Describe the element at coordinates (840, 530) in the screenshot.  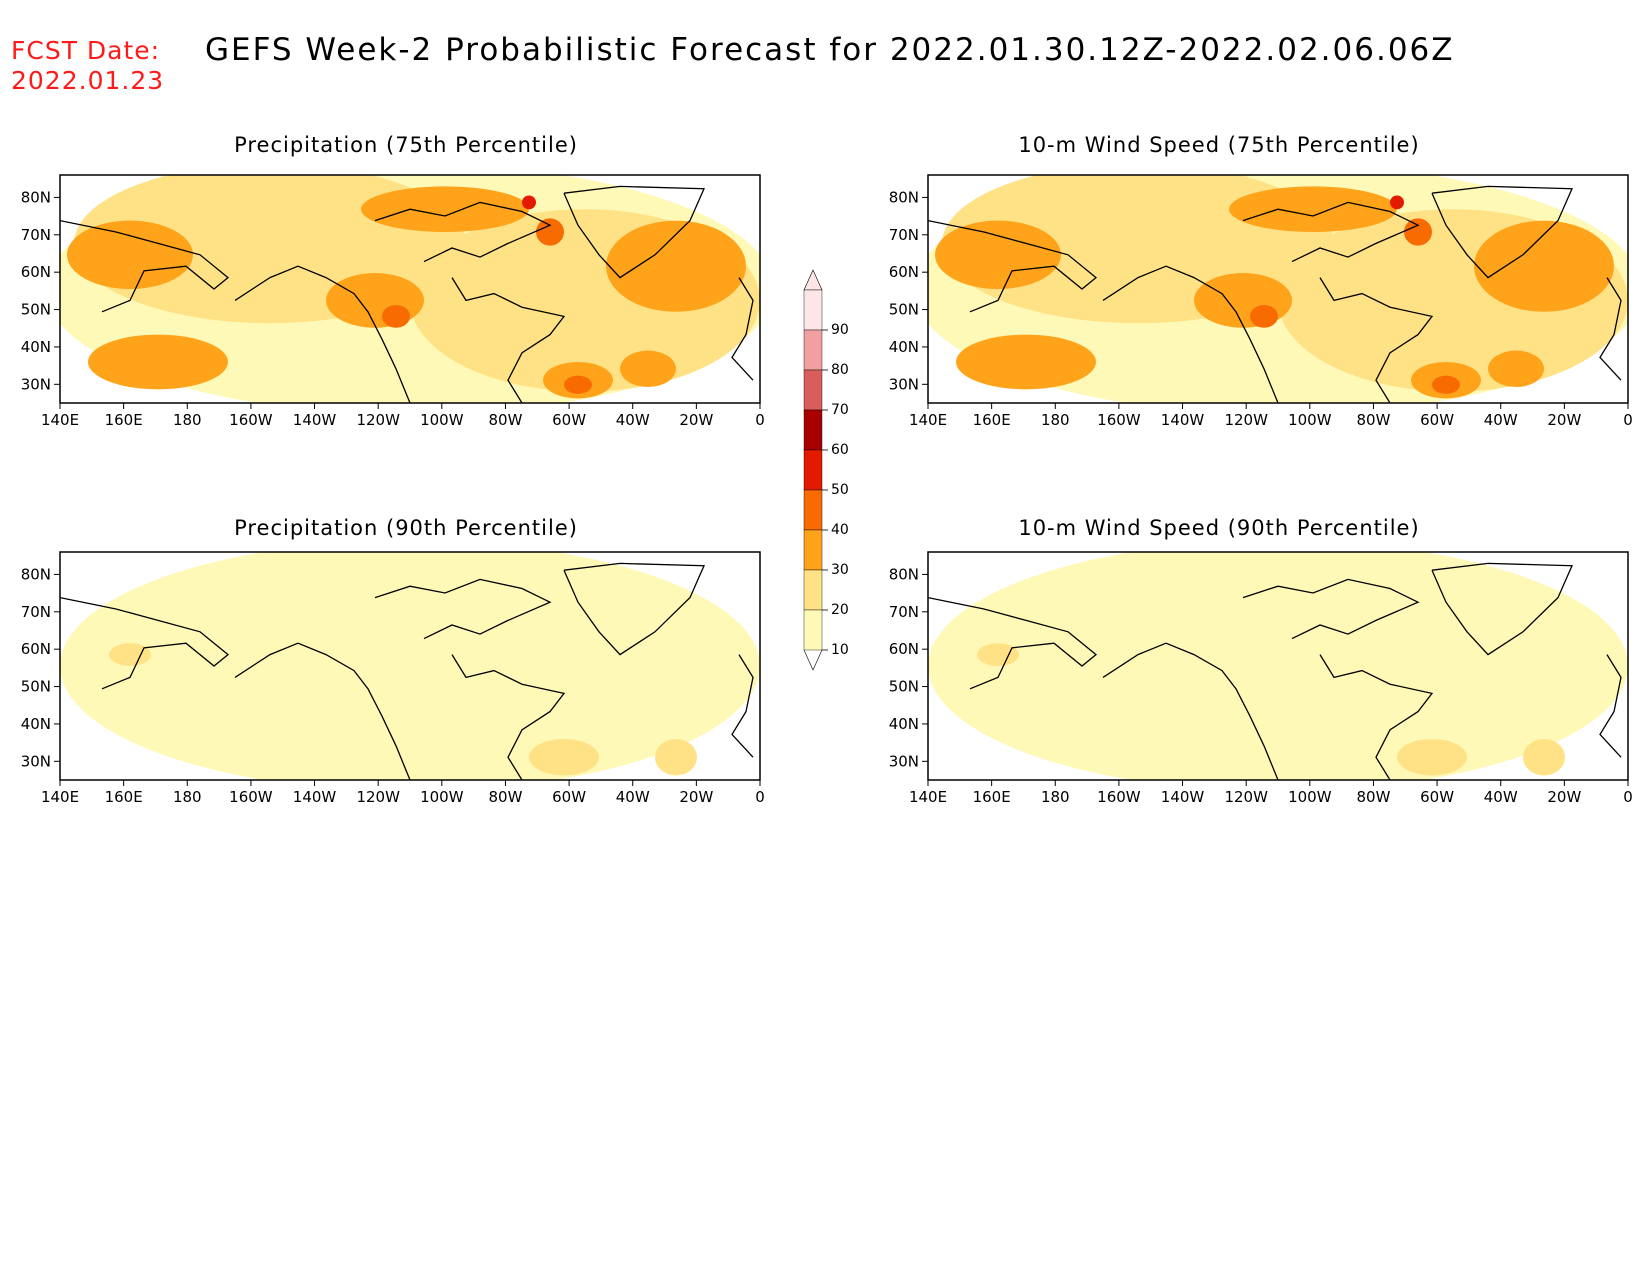
I see `legend-value-label: 40` at that location.